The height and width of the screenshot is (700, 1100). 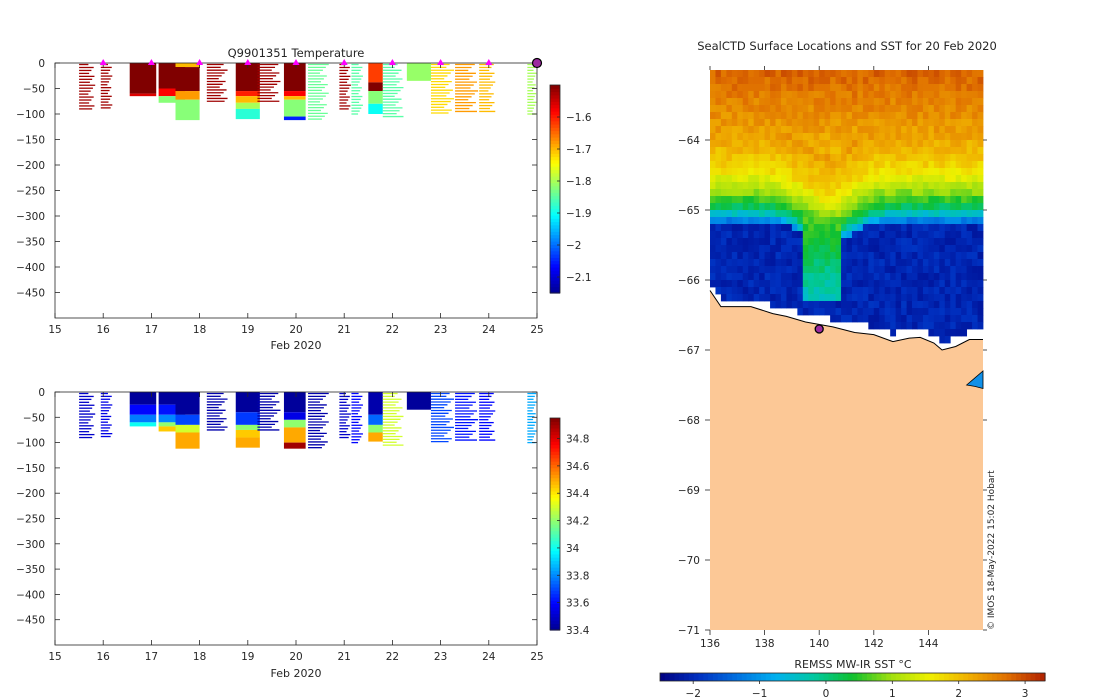 I want to click on colorbar-frame, so click(x=555, y=524).